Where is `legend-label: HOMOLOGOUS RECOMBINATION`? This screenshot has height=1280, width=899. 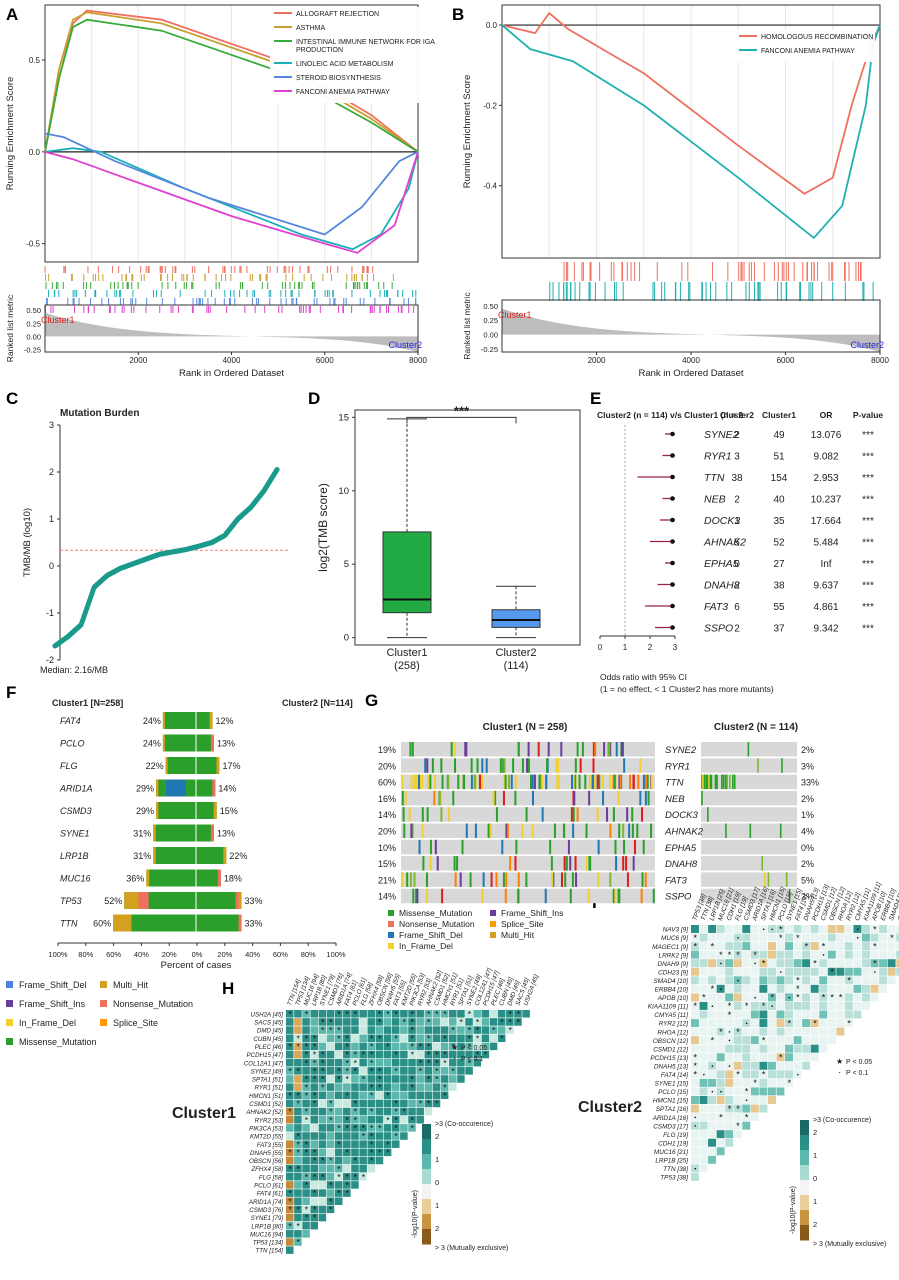
legend-label: HOMOLOGOUS RECOMBINATION is located at coordinates (817, 37).